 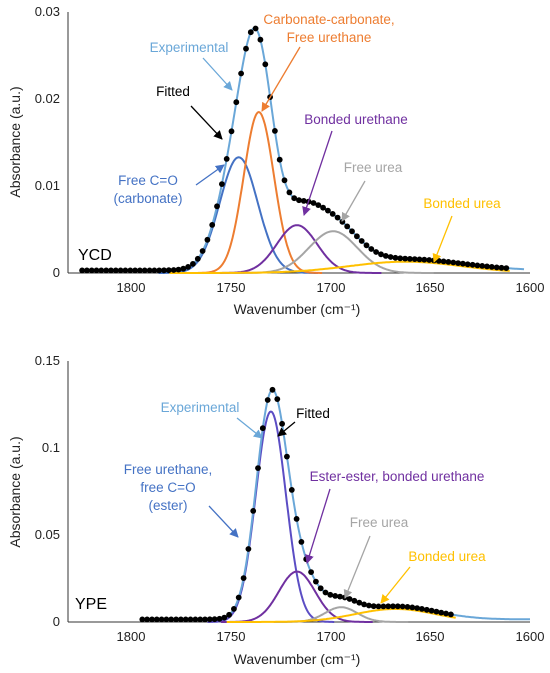 What do you see at coordinates (47, 11) in the screenshot?
I see `y-tick-label: 0.03` at bounding box center [47, 11].